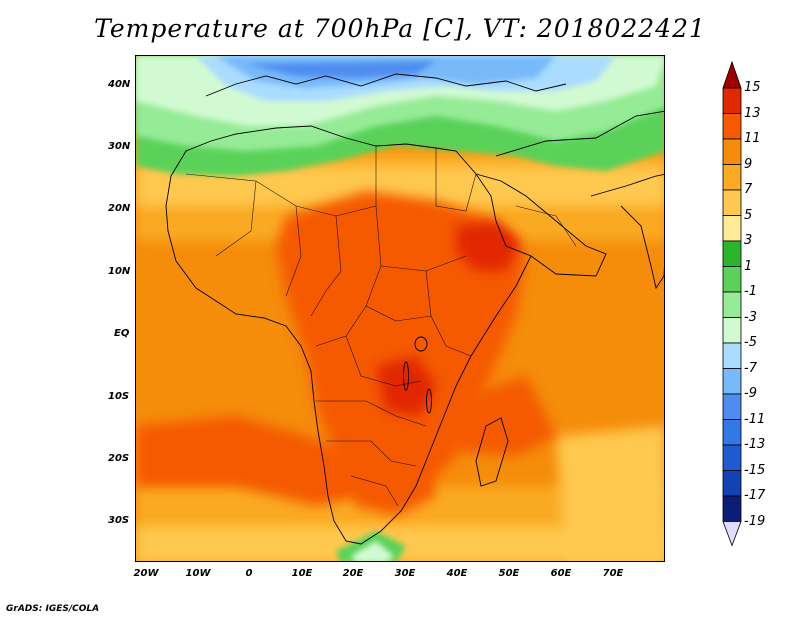 This screenshot has height=618, width=800. Describe the element at coordinates (748, 164) in the screenshot. I see `colorbar-label: 9` at that location.